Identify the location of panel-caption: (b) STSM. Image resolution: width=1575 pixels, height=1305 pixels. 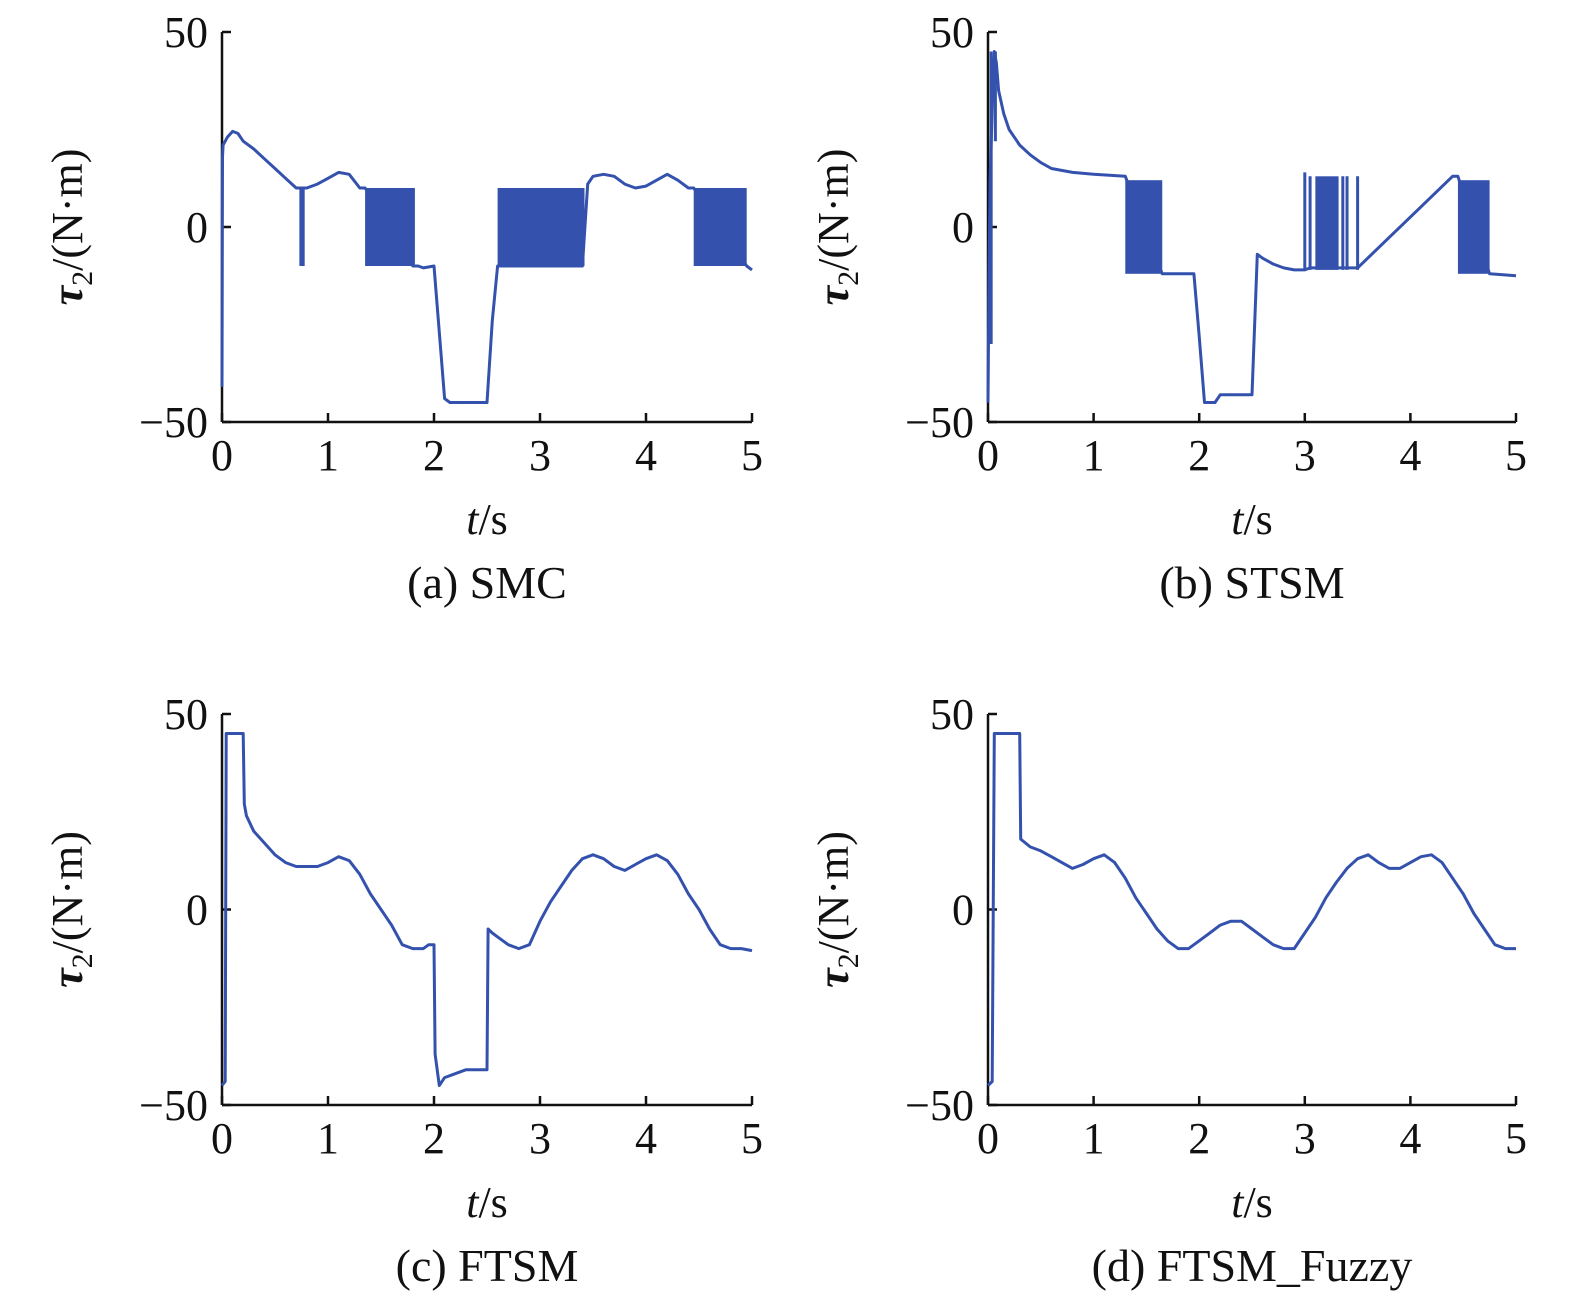
(1251, 582).